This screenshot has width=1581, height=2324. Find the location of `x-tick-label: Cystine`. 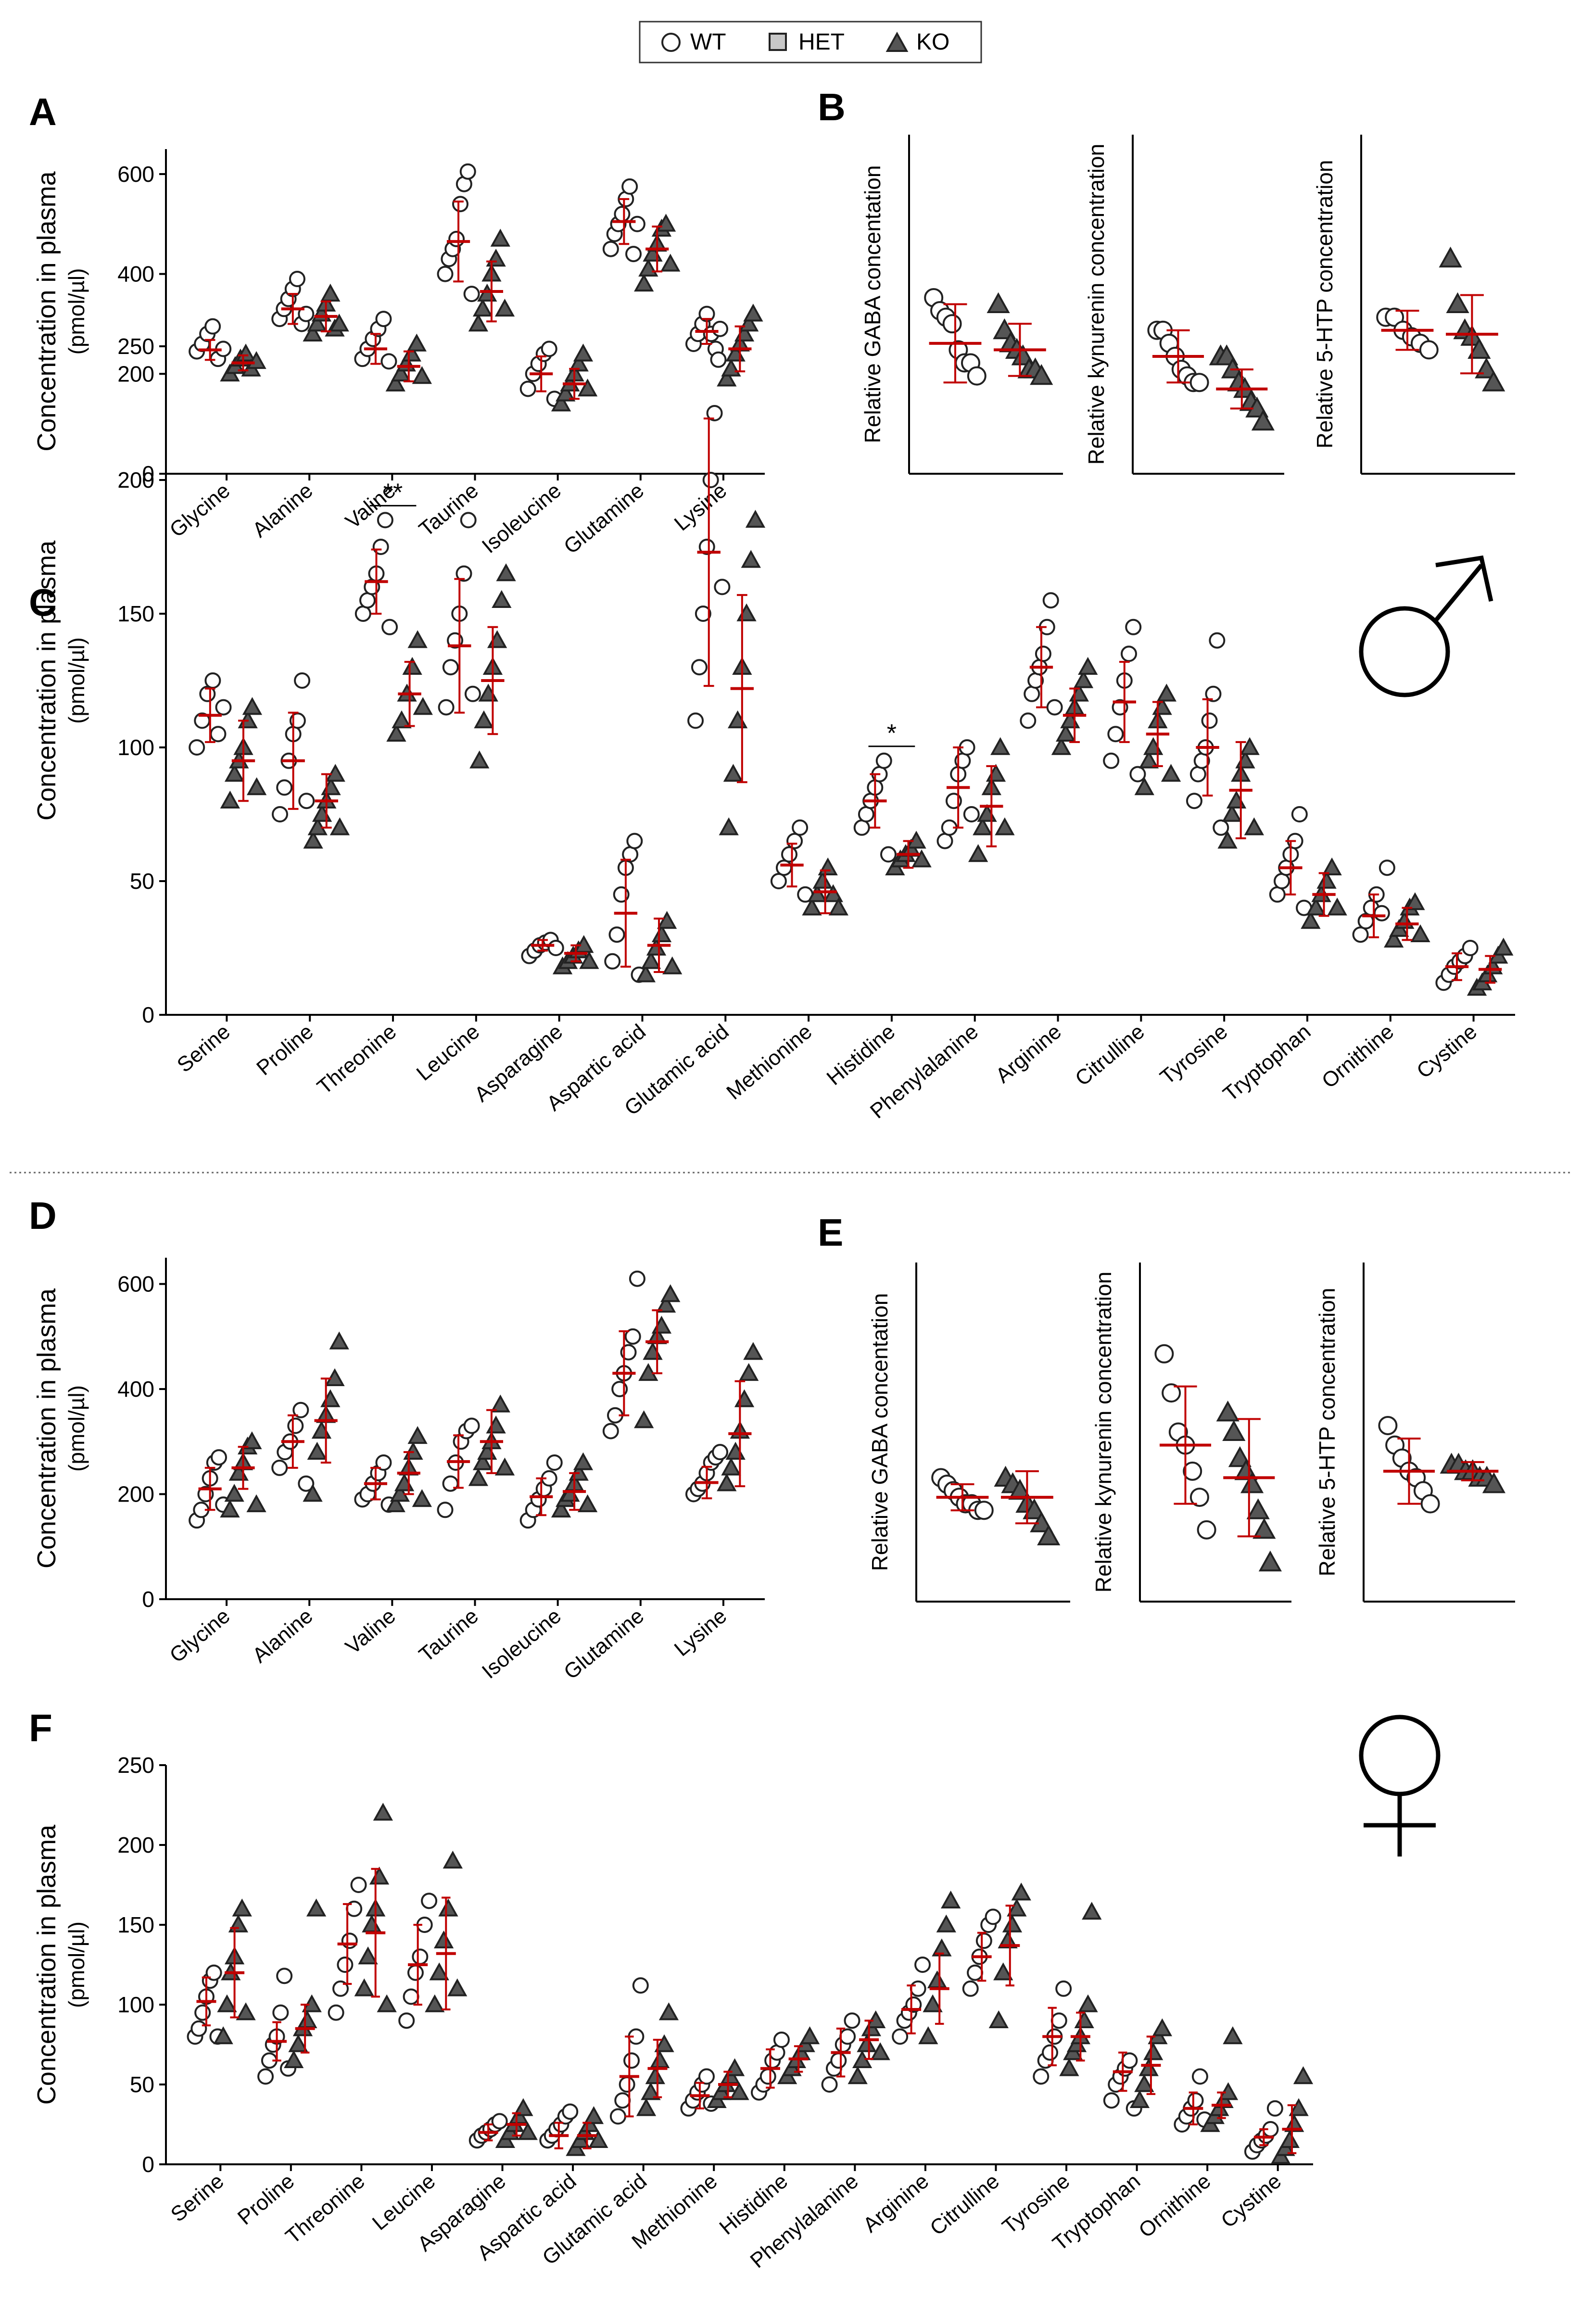

x-tick-label: Cystine is located at coordinates (1446, 1051).